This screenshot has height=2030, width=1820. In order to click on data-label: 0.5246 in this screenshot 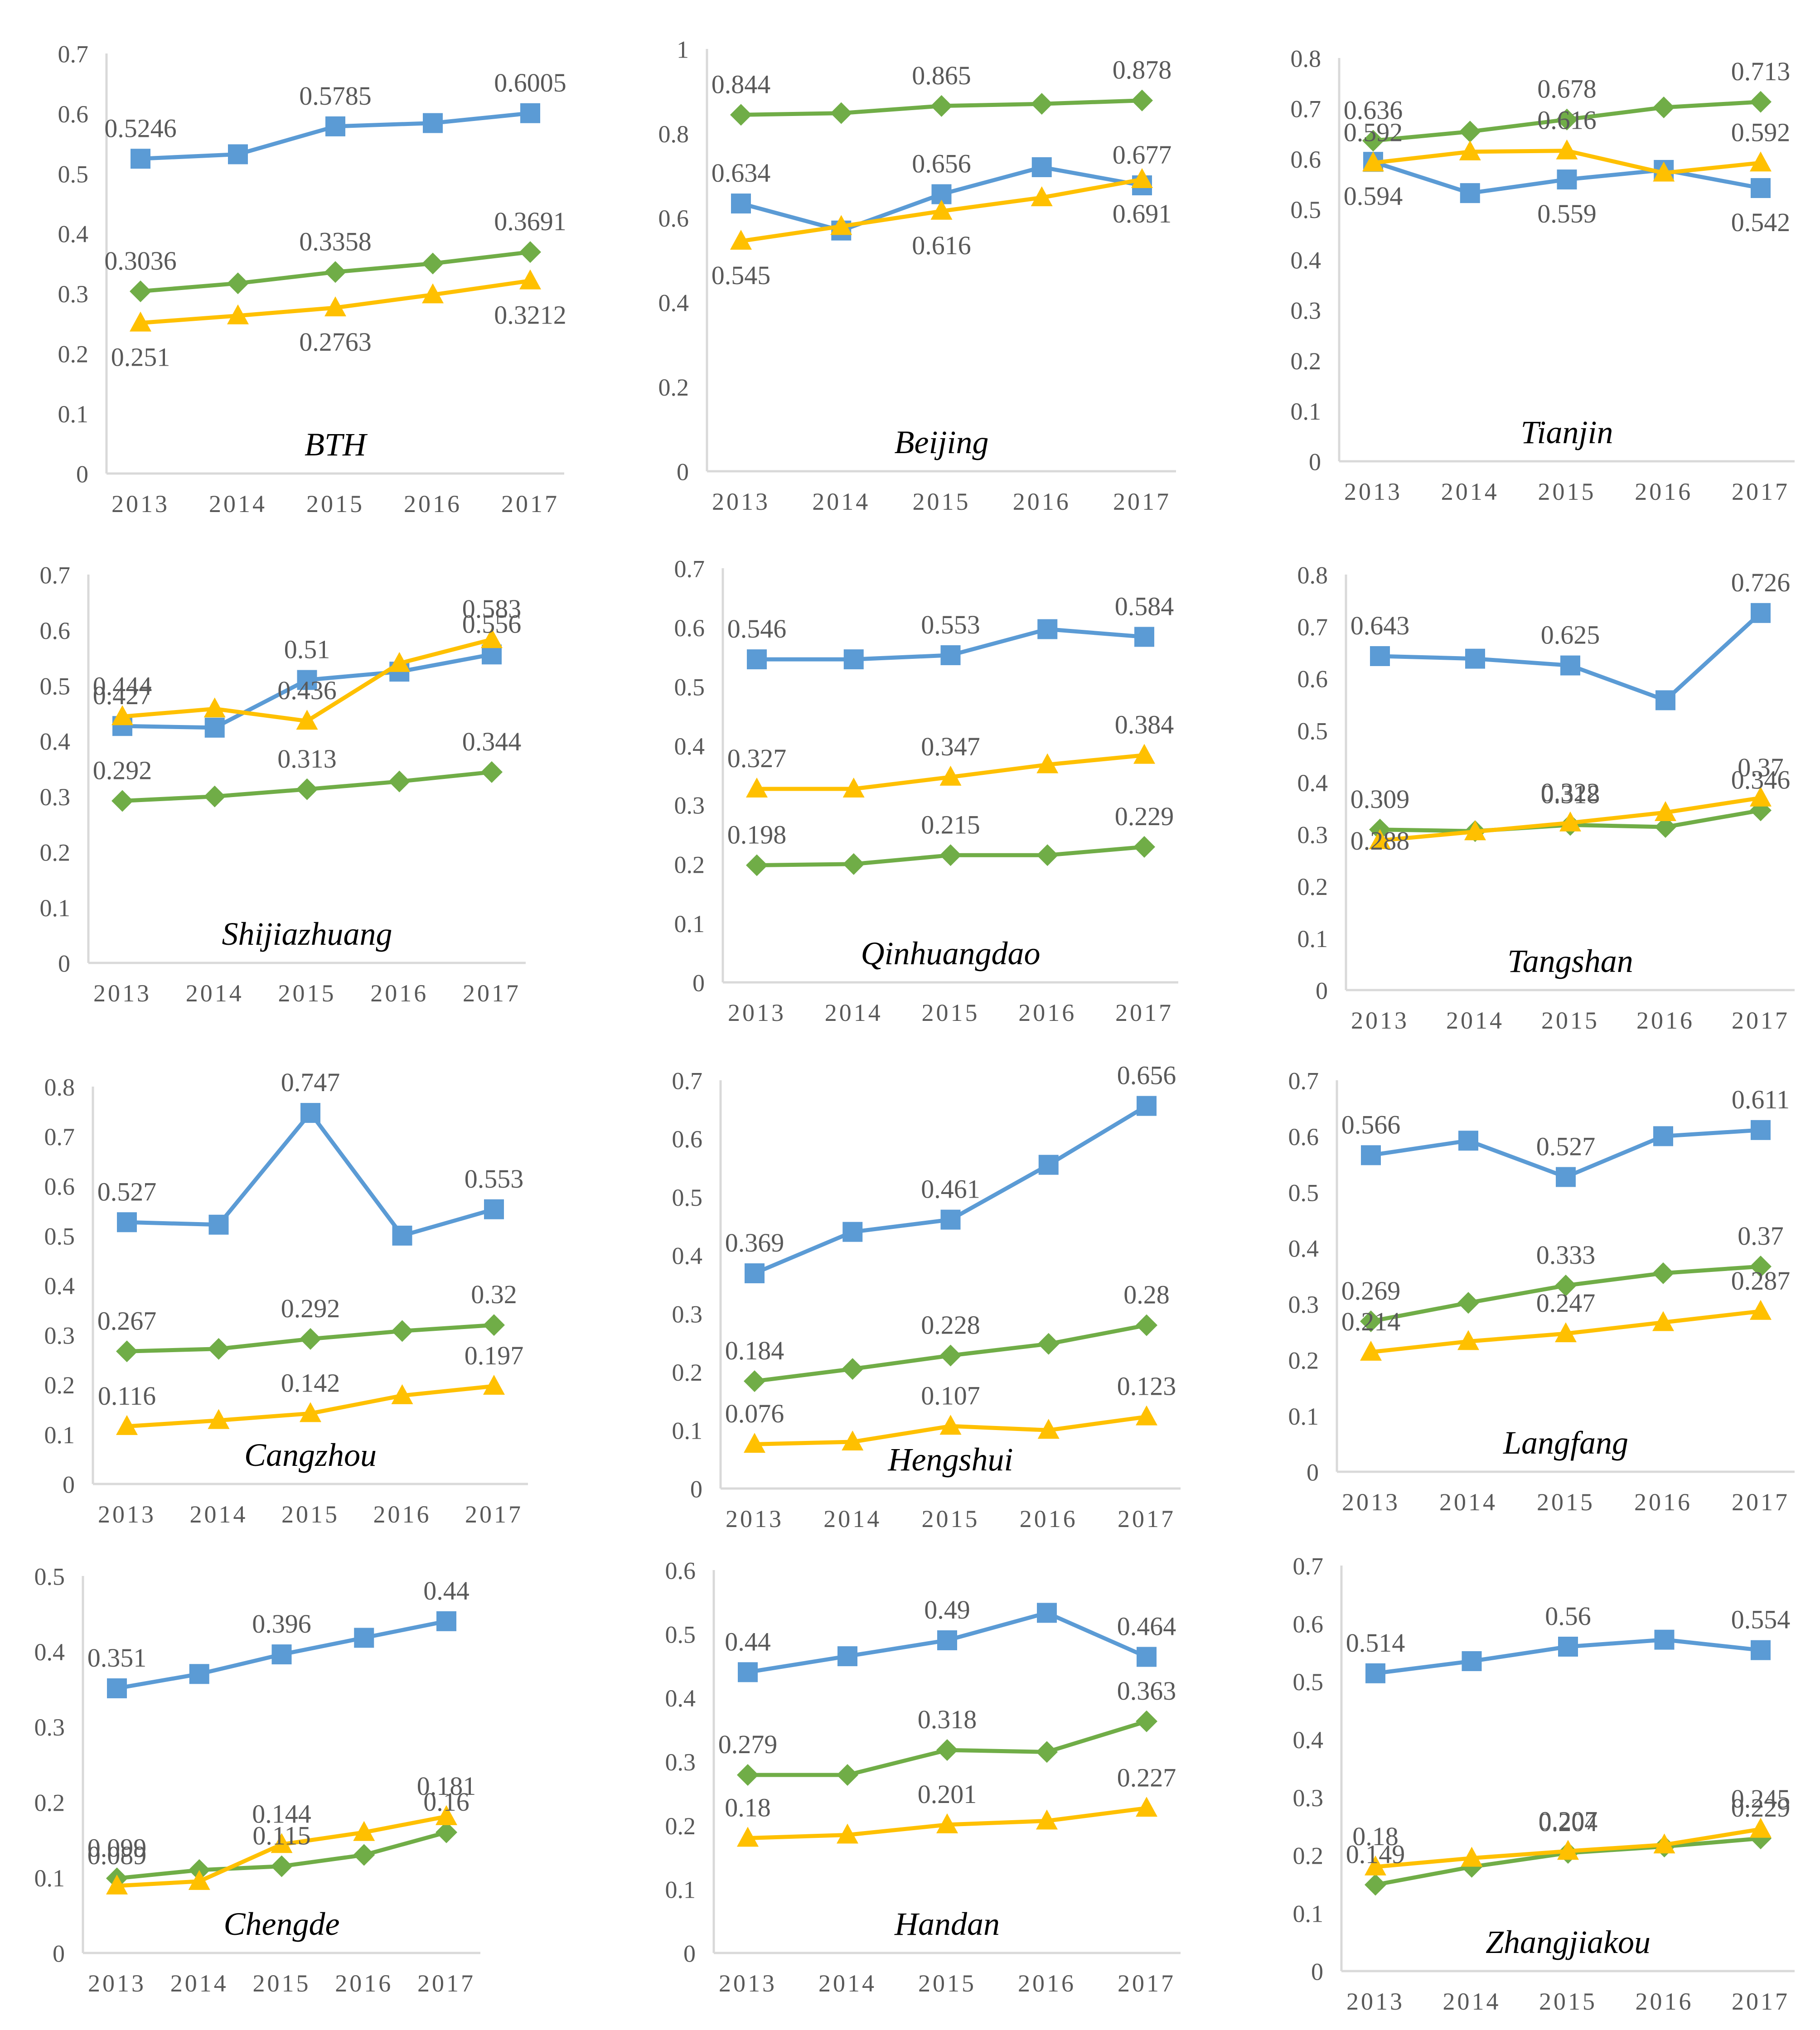, I will do `click(140, 128)`.